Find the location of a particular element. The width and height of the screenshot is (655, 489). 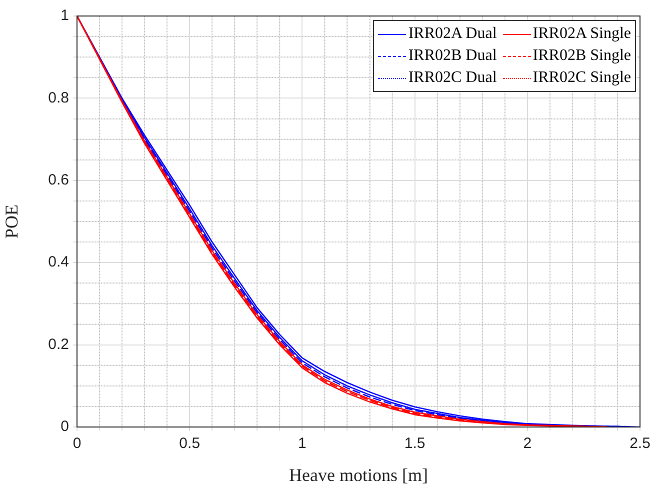

x-tick-label: 1 is located at coordinates (302, 443).